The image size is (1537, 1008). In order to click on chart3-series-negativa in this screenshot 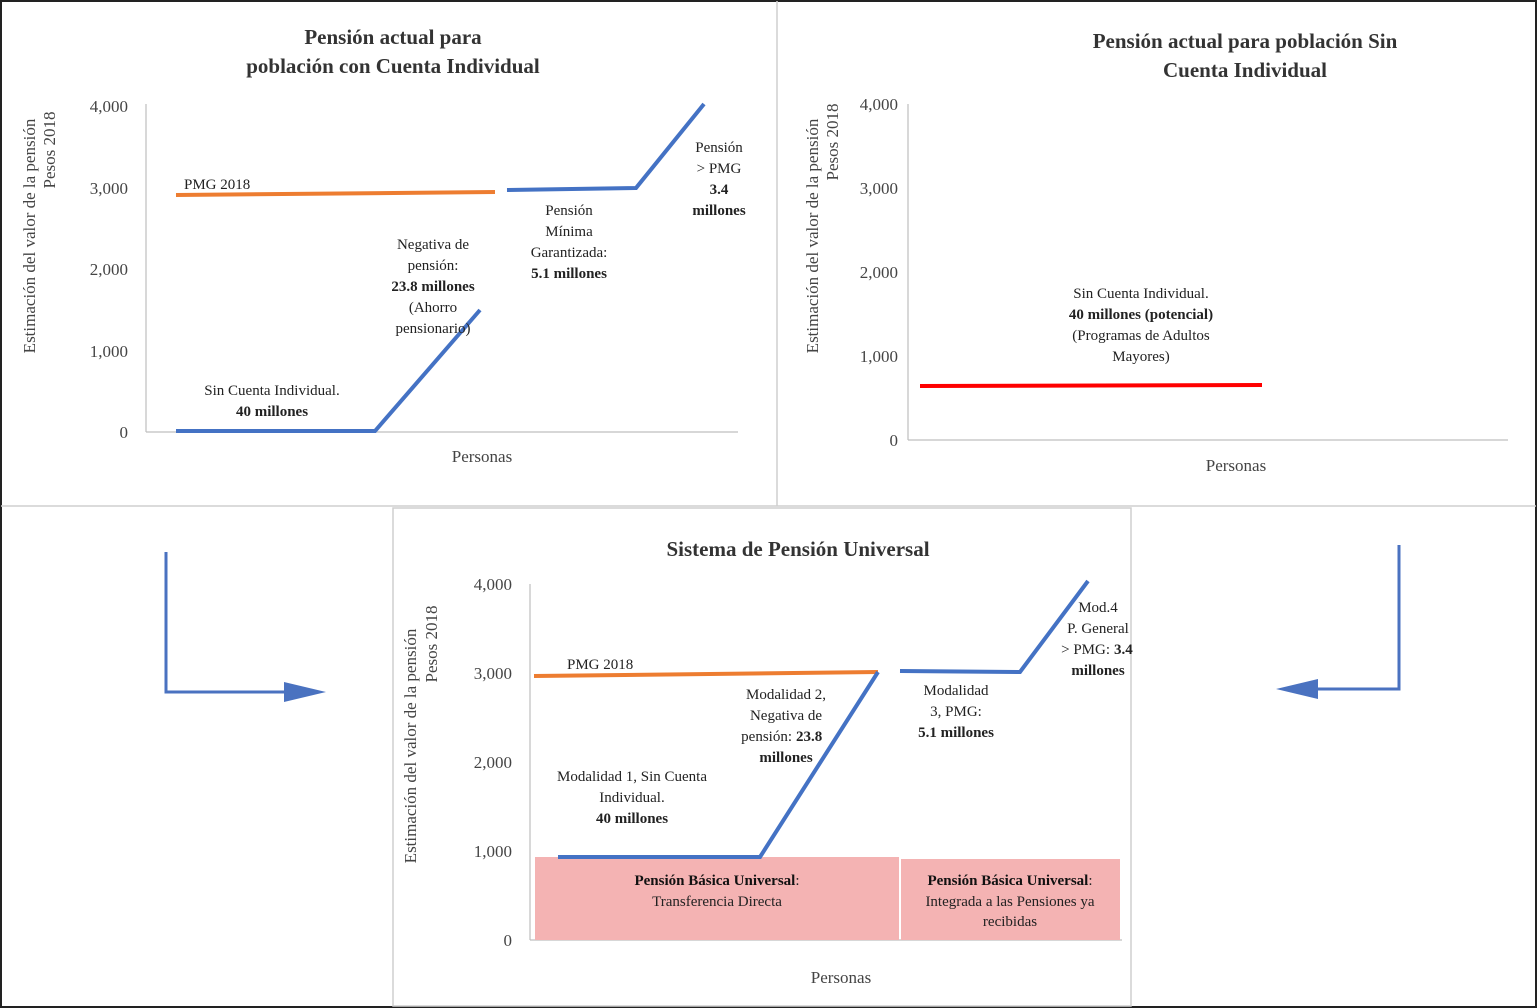, I will do `click(719, 764)`.